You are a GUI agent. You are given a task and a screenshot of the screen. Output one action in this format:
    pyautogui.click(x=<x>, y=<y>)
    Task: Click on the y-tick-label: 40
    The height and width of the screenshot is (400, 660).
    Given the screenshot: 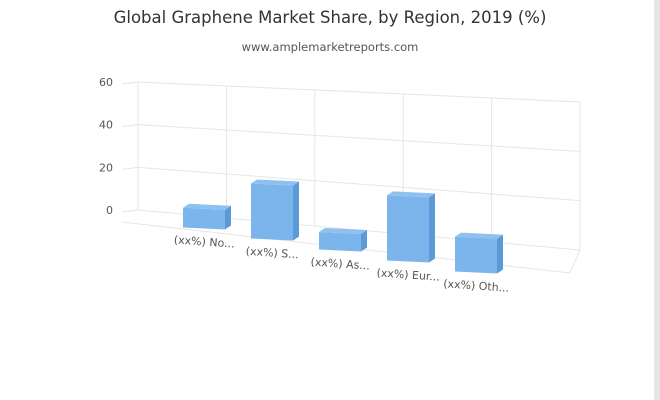 What is the action you would take?
    pyautogui.click(x=106, y=125)
    